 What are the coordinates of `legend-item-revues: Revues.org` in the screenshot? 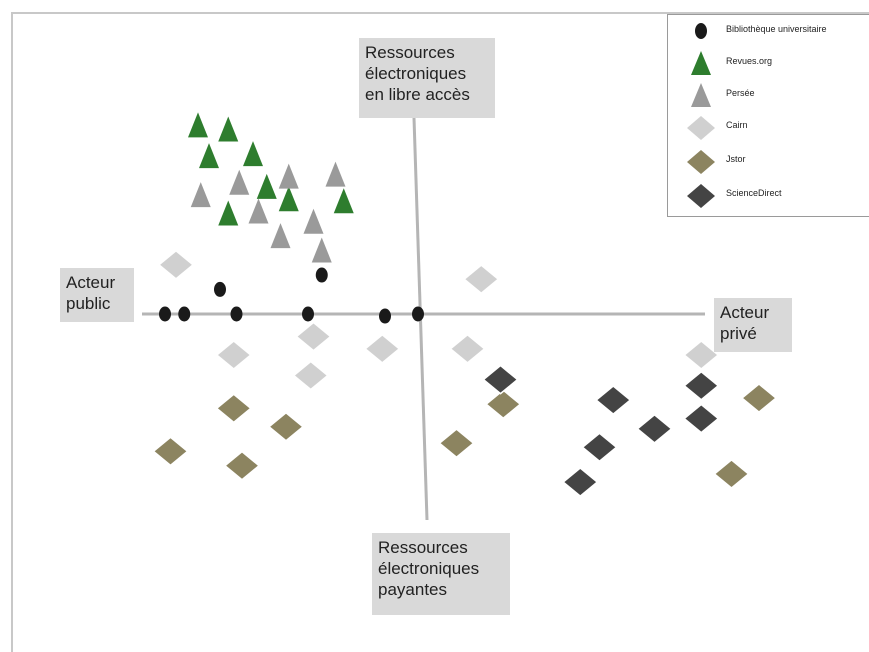 It's located at (768, 64).